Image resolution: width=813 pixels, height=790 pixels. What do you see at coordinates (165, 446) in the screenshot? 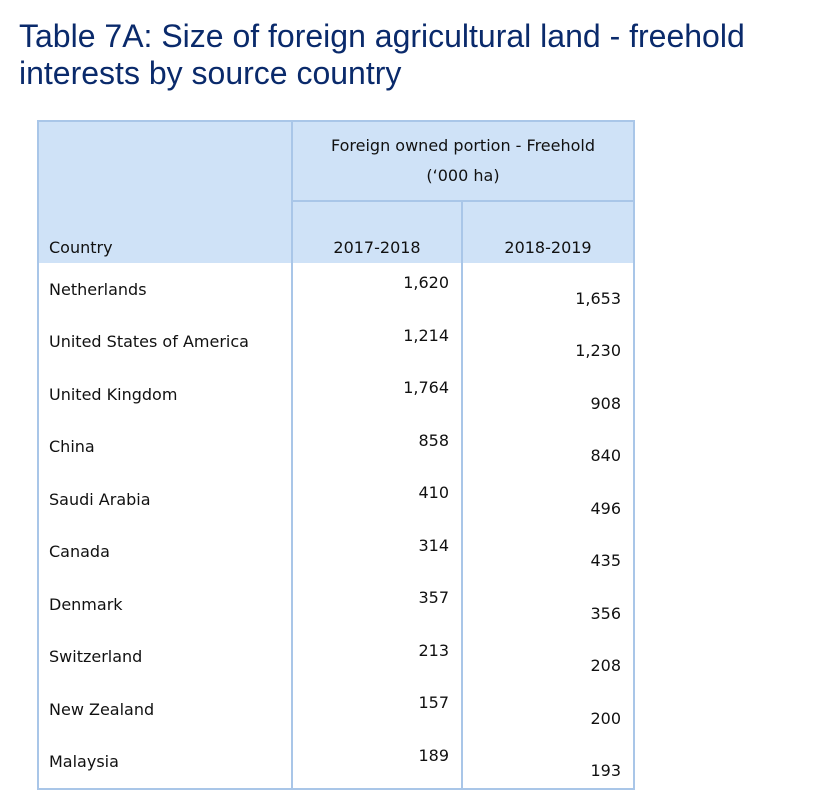
I see `country-cell: China` at bounding box center [165, 446].